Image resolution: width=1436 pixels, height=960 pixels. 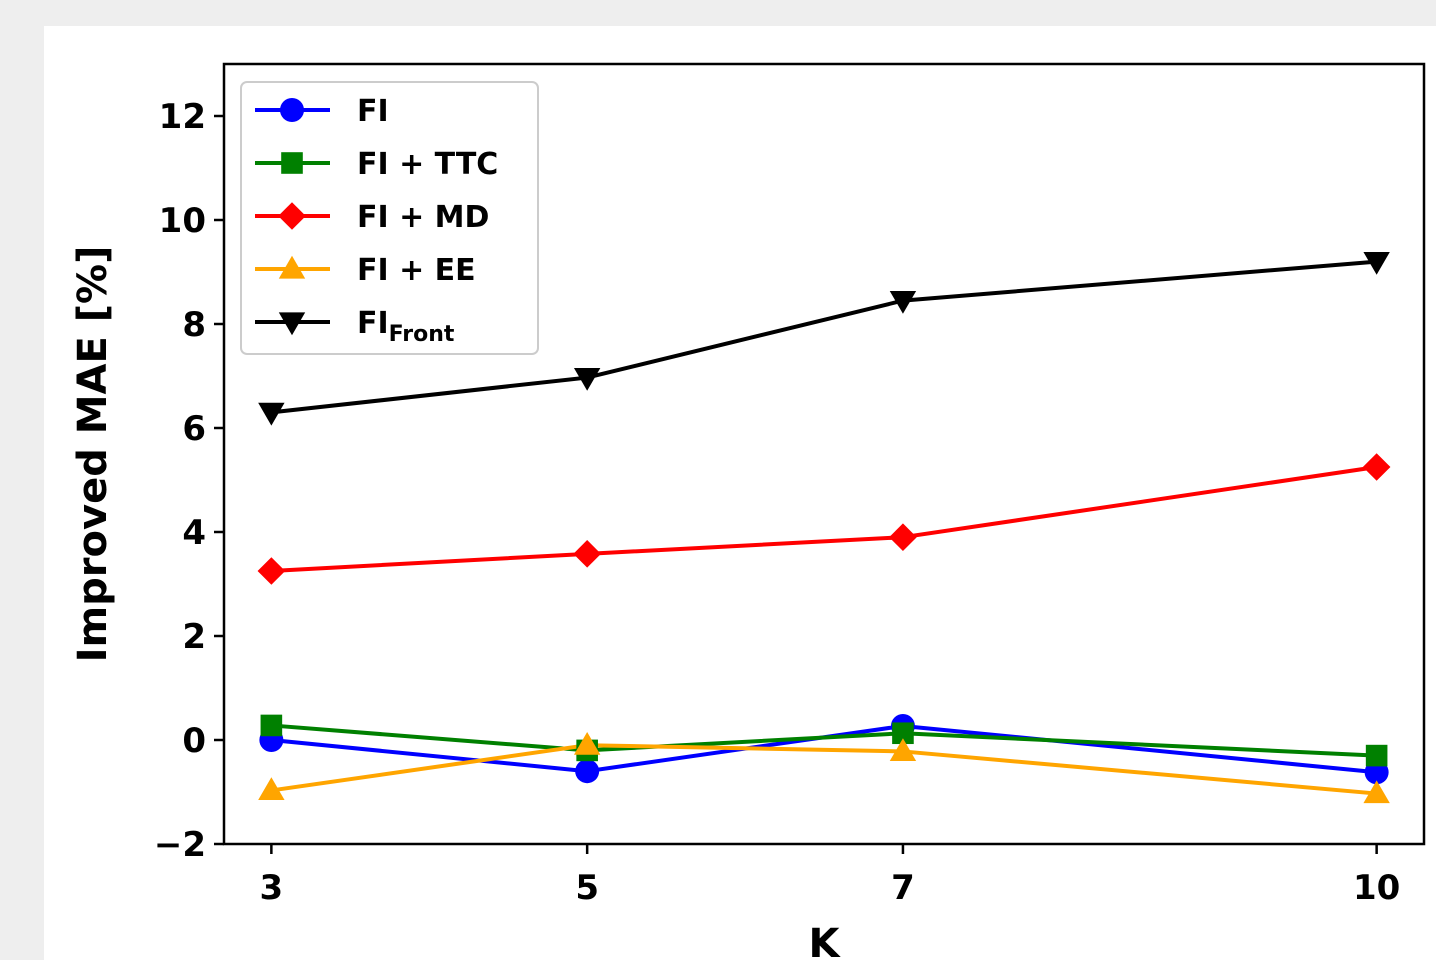 What do you see at coordinates (182, 221) in the screenshot?
I see `y-tick-label: 10` at bounding box center [182, 221].